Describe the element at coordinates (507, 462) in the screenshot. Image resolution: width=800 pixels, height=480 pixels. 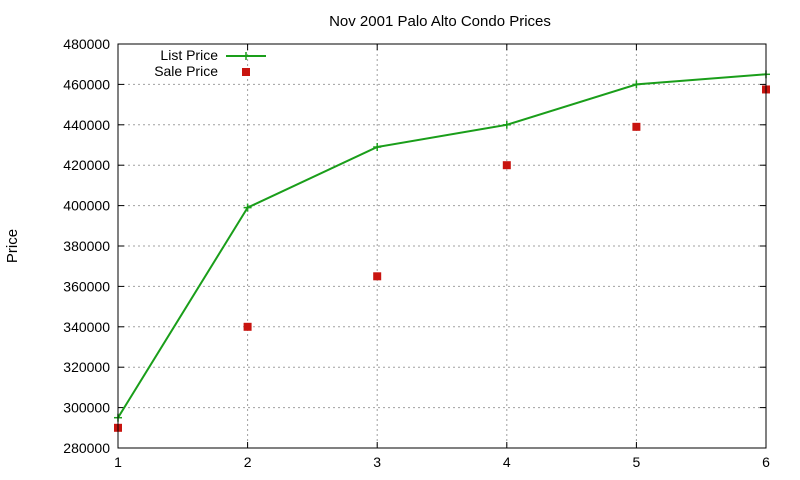
I see `x-tick-label: 4` at that location.